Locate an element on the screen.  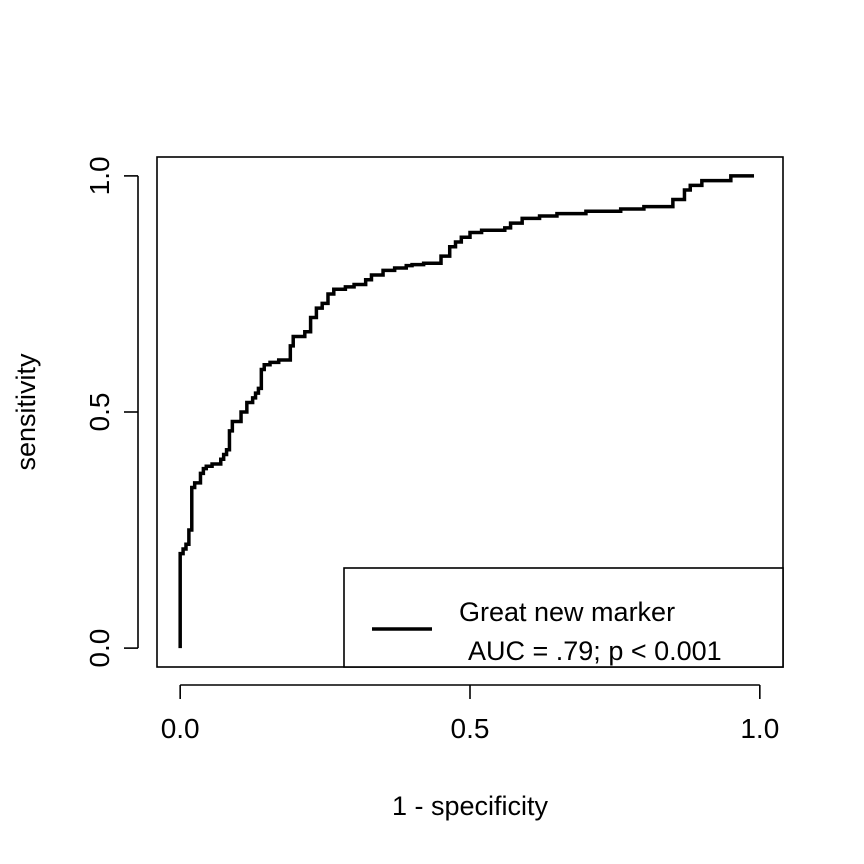
legend: Great new marker AUC = .79; p < 0.001 is located at coordinates (563, 617).